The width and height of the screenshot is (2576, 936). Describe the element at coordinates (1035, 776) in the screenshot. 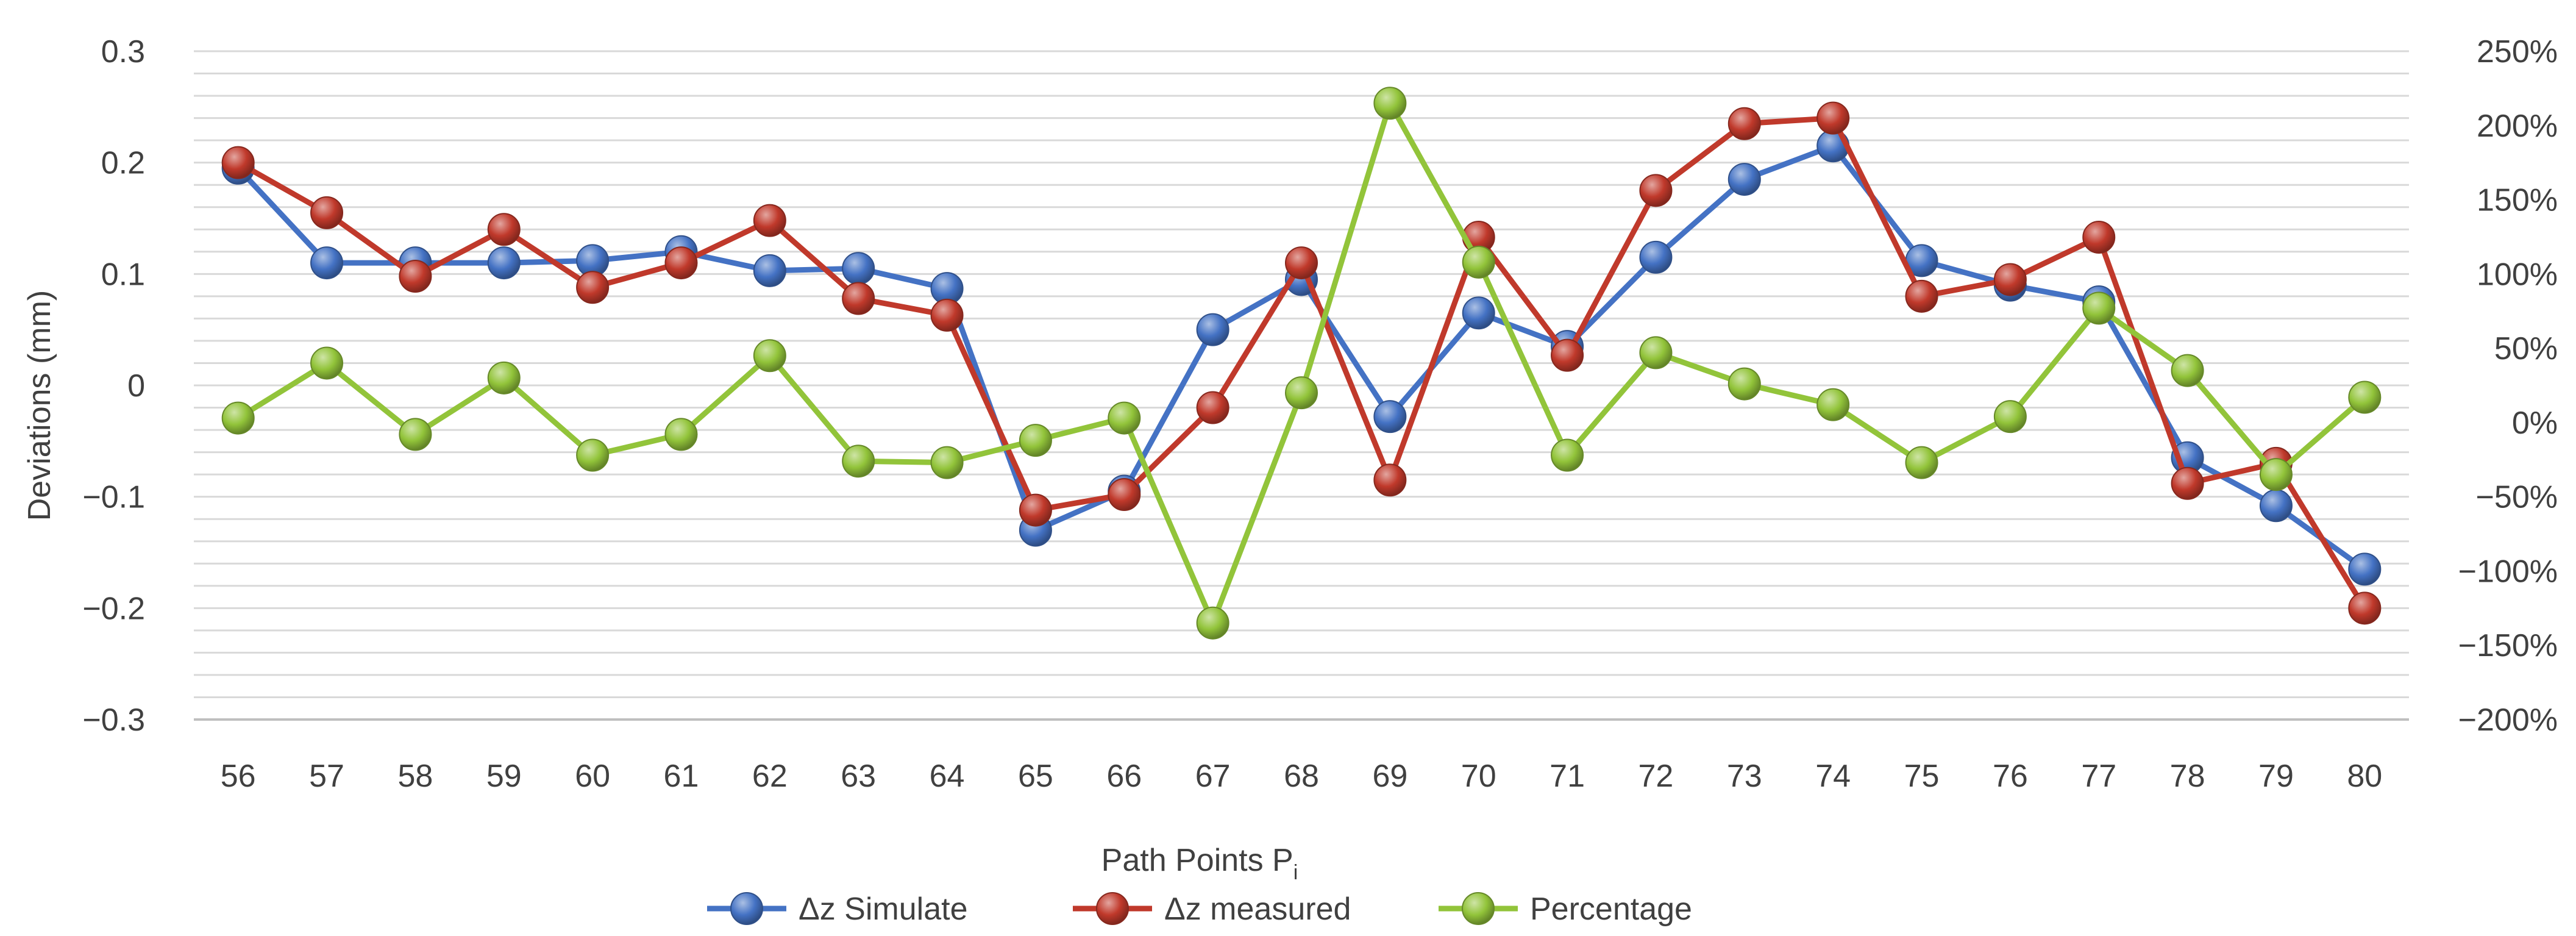

I see `x-tick-label: 65` at that location.